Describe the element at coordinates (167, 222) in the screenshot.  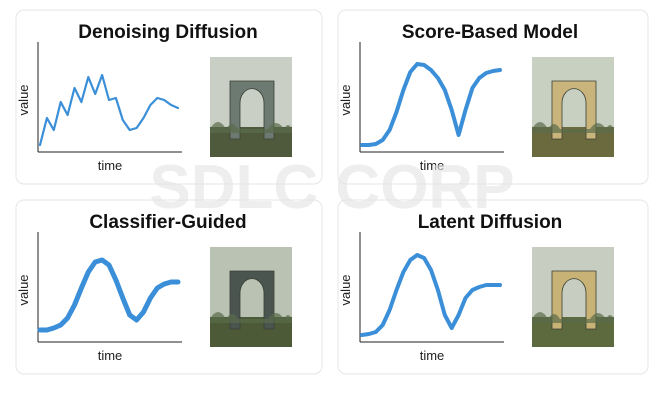
I see `chart-title: Classifier-Guided` at that location.